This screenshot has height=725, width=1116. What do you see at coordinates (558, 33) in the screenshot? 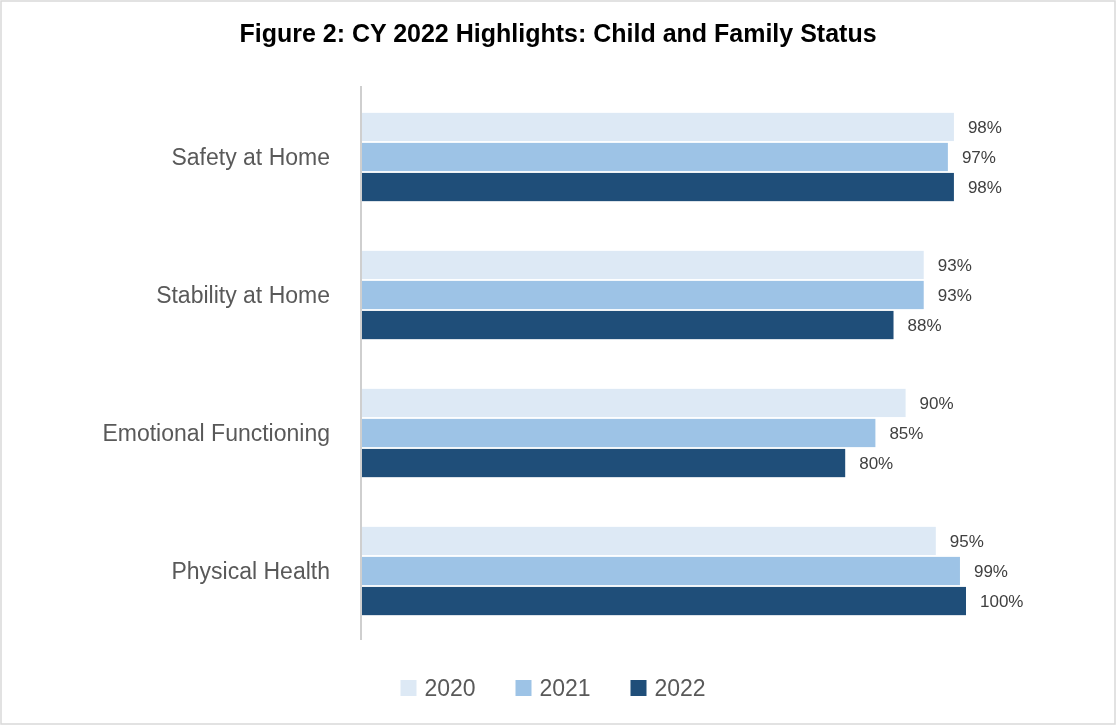
I see `chart-title: Figure 2: CY 2022 Highlights: Child and Family Status` at bounding box center [558, 33].